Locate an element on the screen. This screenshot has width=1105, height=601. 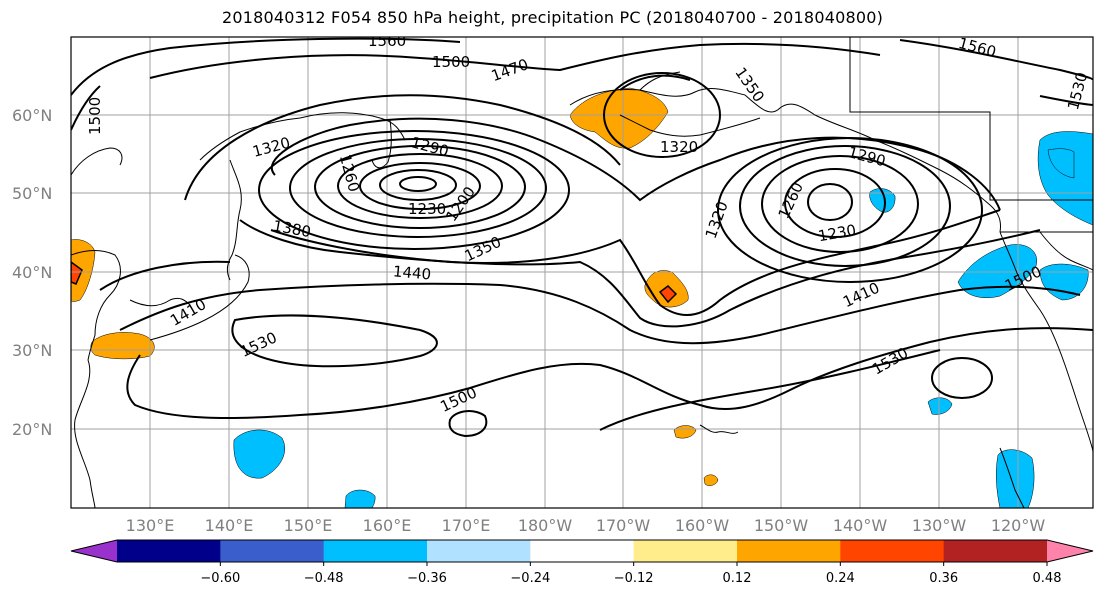
colorbar-tick-label: 0.36 is located at coordinates (943, 578).